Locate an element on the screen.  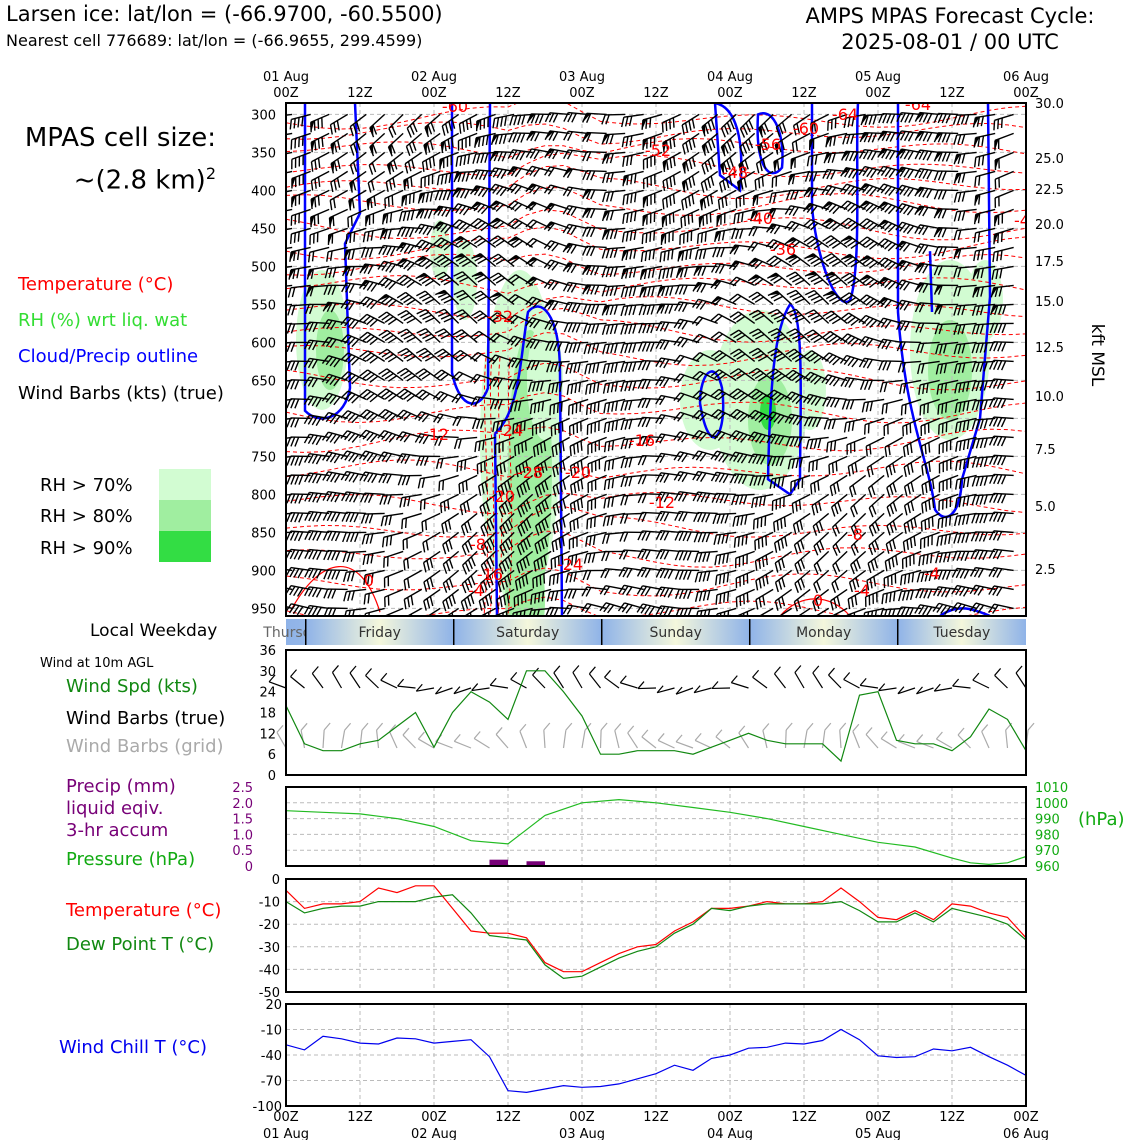
temp-contour is located at coordinates (656, 503).